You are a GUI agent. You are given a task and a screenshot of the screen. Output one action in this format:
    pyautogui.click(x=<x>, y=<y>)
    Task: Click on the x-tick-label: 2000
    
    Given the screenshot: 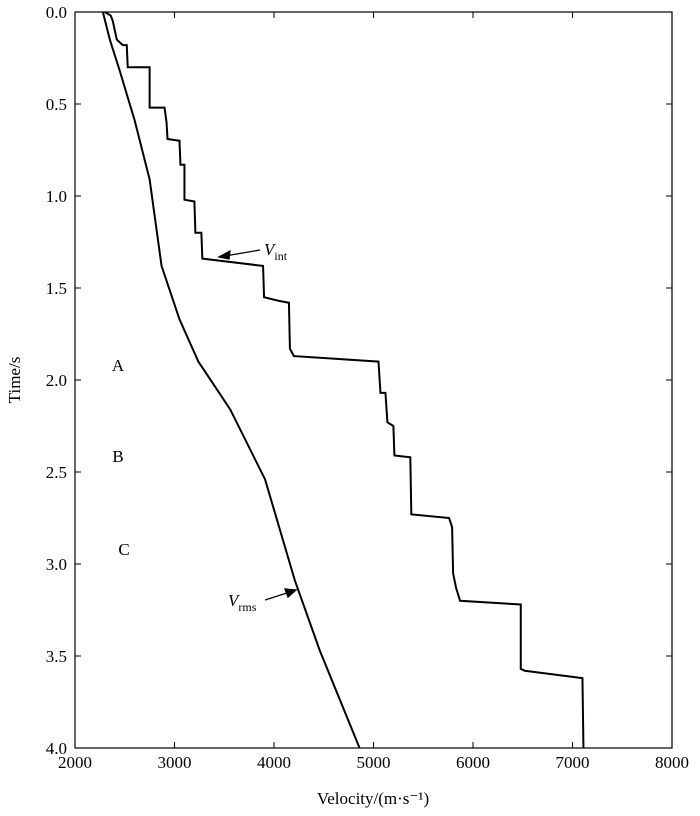 What is the action you would take?
    pyautogui.click(x=75, y=762)
    